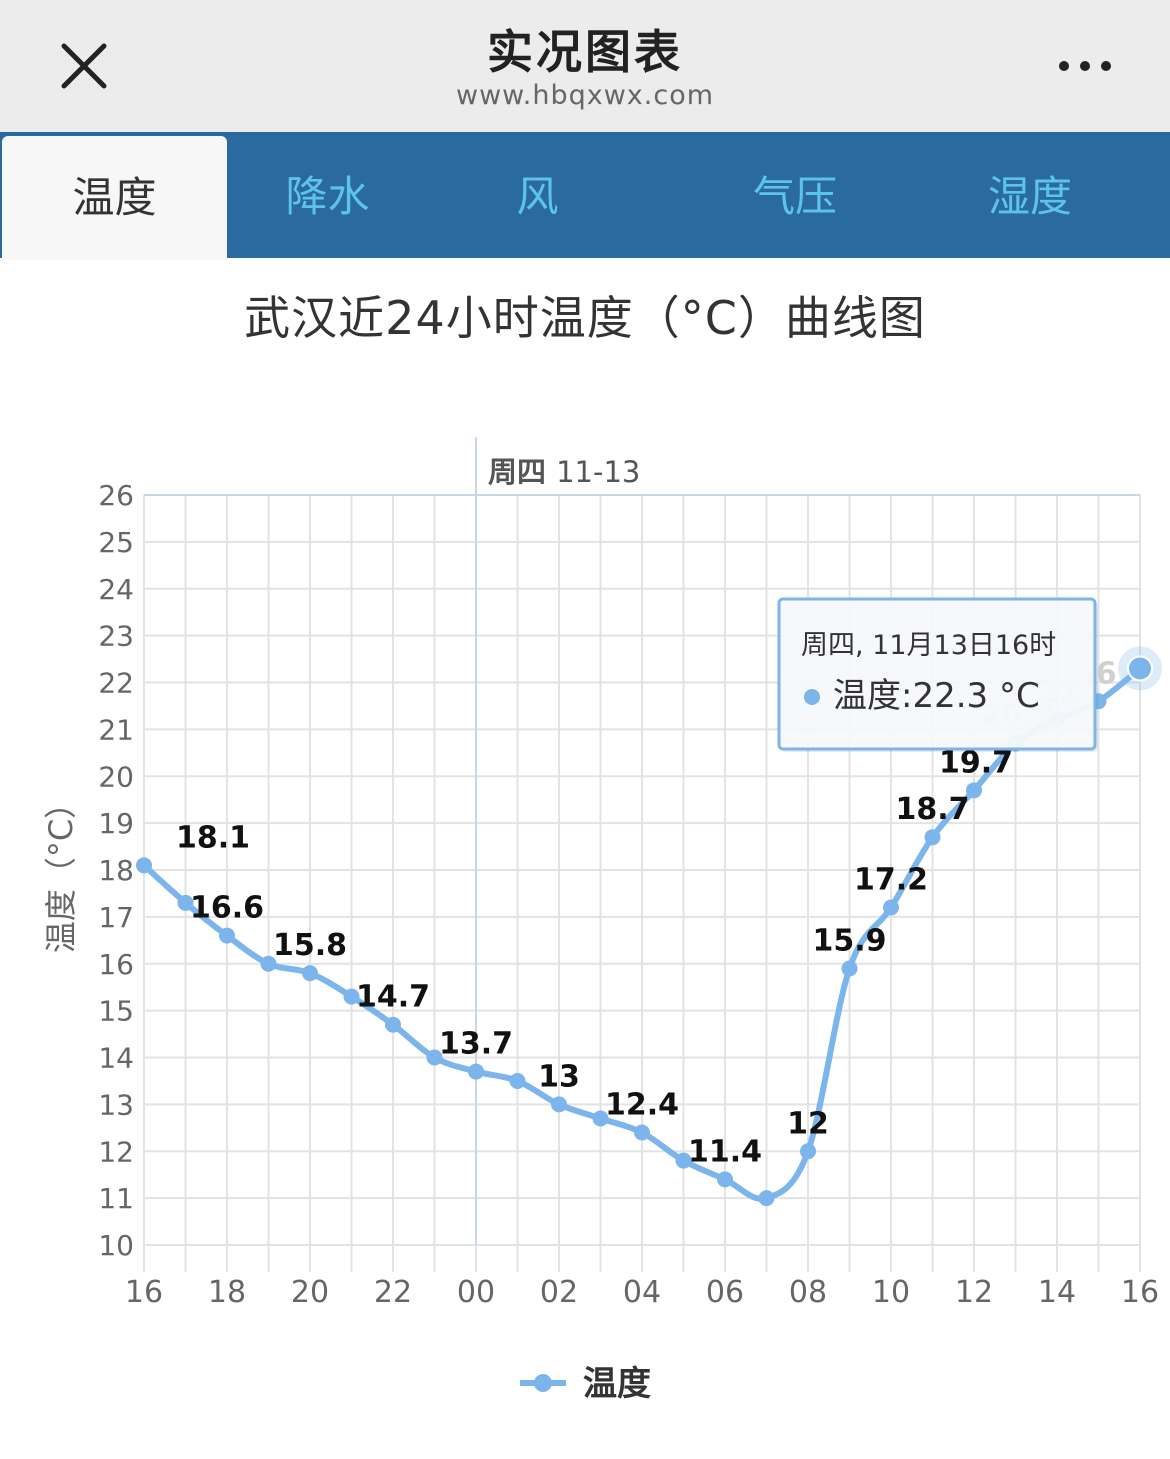 Image resolution: width=1170 pixels, height=1459 pixels. I want to click on y-tick-label: 23, so click(116, 636).